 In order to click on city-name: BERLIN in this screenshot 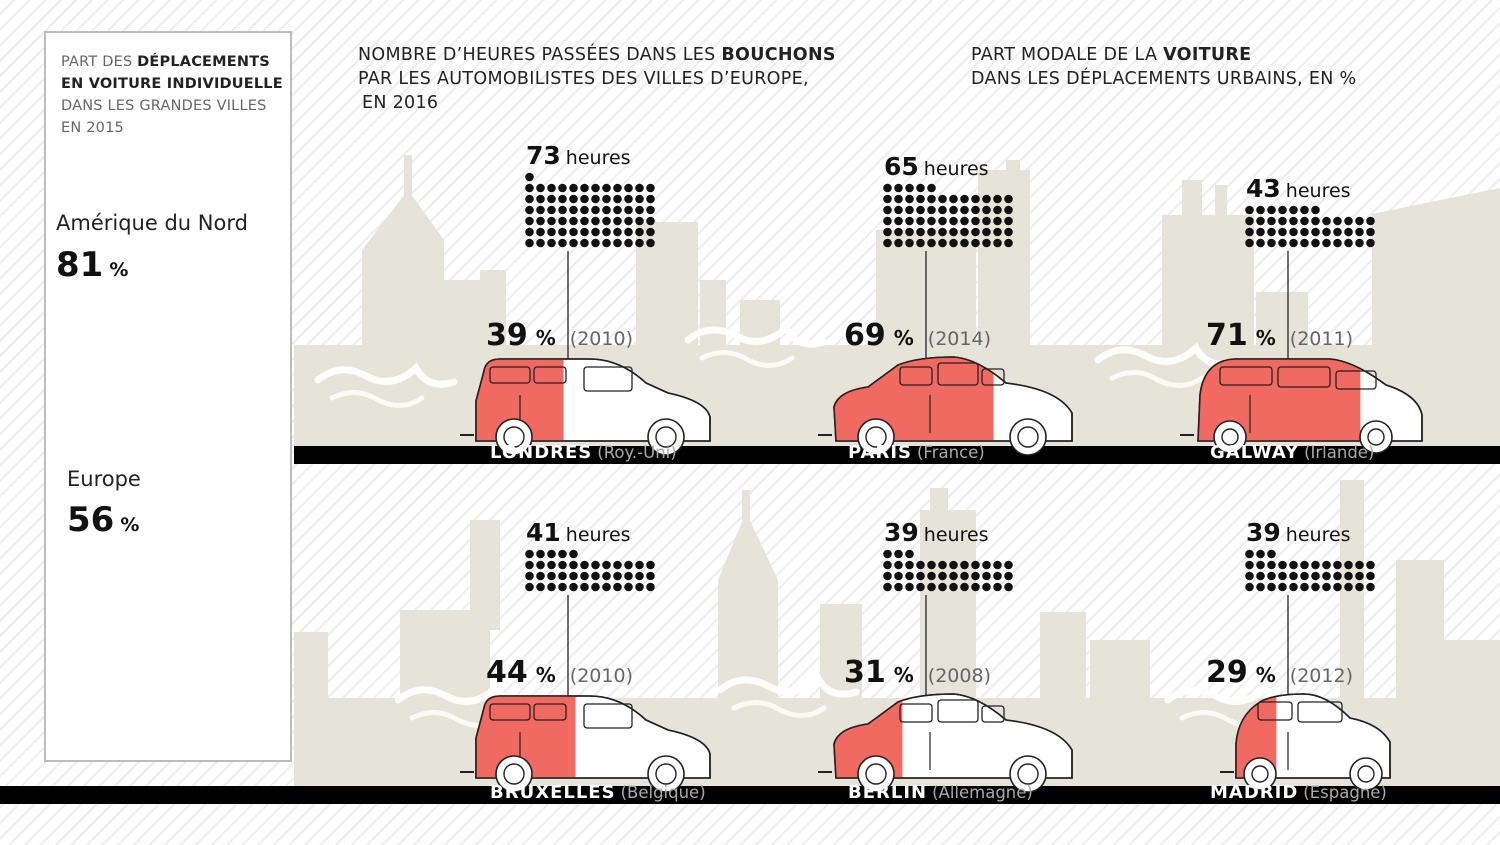, I will do `click(888, 792)`.